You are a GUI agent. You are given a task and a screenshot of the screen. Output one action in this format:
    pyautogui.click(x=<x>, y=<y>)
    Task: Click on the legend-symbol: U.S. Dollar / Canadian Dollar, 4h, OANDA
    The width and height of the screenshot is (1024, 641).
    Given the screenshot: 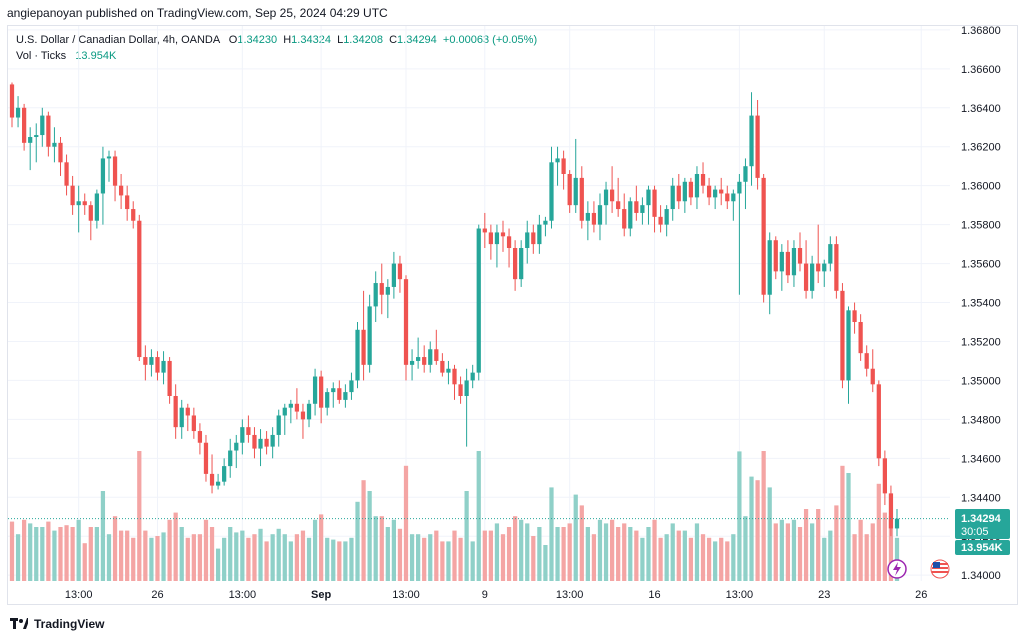 What is the action you would take?
    pyautogui.click(x=118, y=40)
    